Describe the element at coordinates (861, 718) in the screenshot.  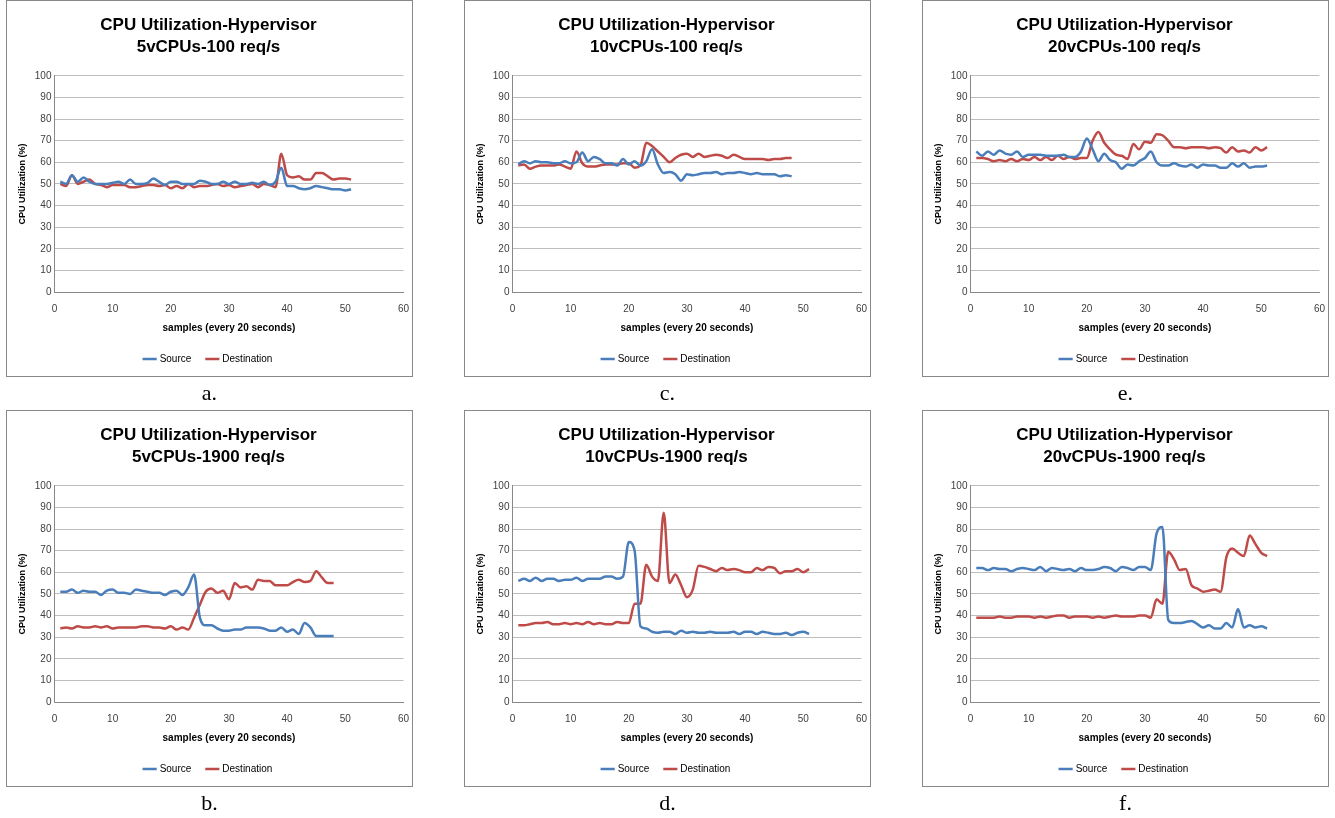
I see `x-tick-label: 60` at that location.